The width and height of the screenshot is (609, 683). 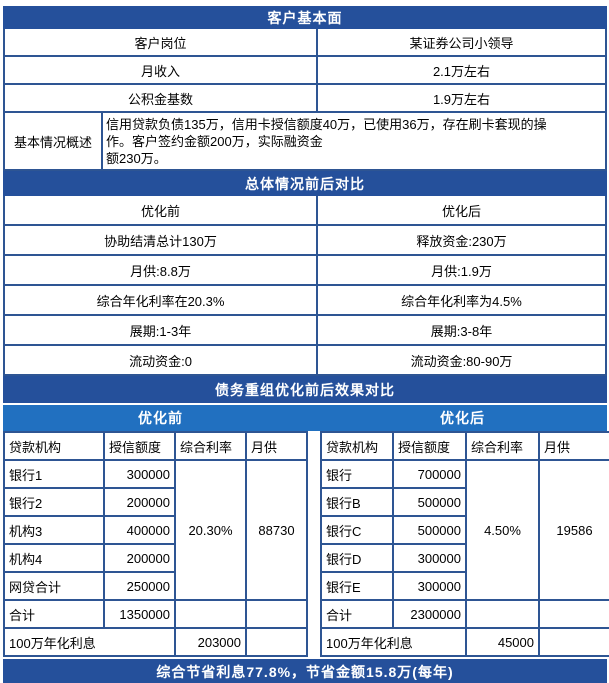 I want to click on overview-line-1: 信用贷款负债135万，信用卡授信额度40万，已使用36万，存在刷卡套现的操, so click(x=326, y=124).